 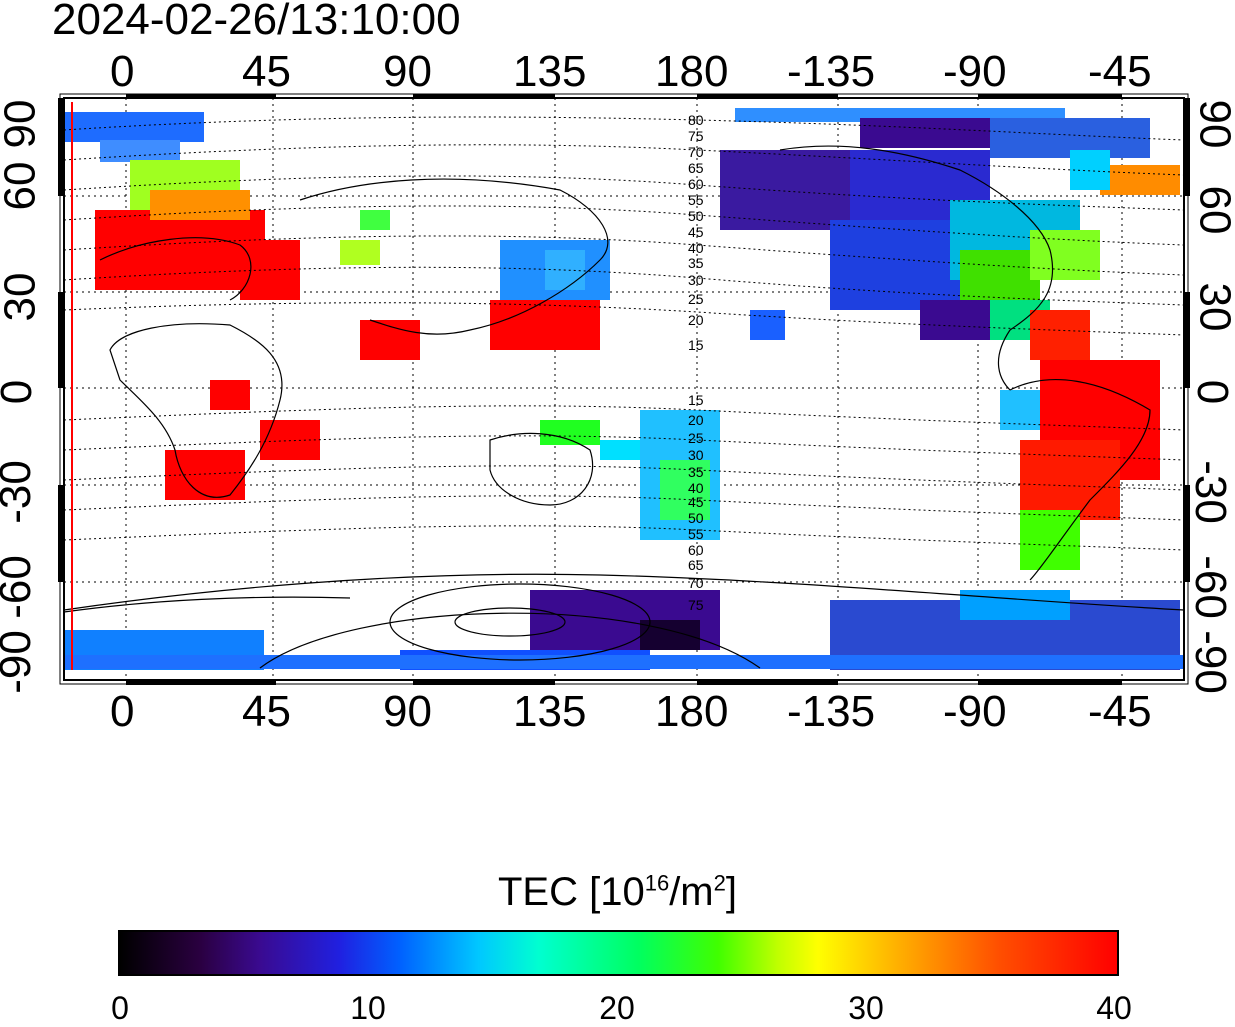 I want to click on x-tick-top-5: -135, so click(x=831, y=71).